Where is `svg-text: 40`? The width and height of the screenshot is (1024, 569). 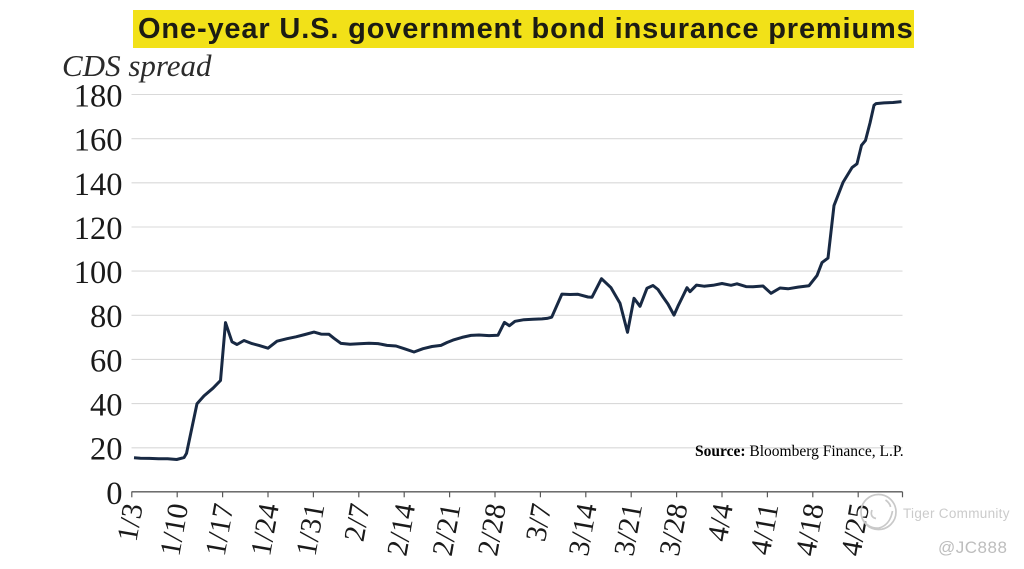
svg-text: 40 is located at coordinates (106, 406).